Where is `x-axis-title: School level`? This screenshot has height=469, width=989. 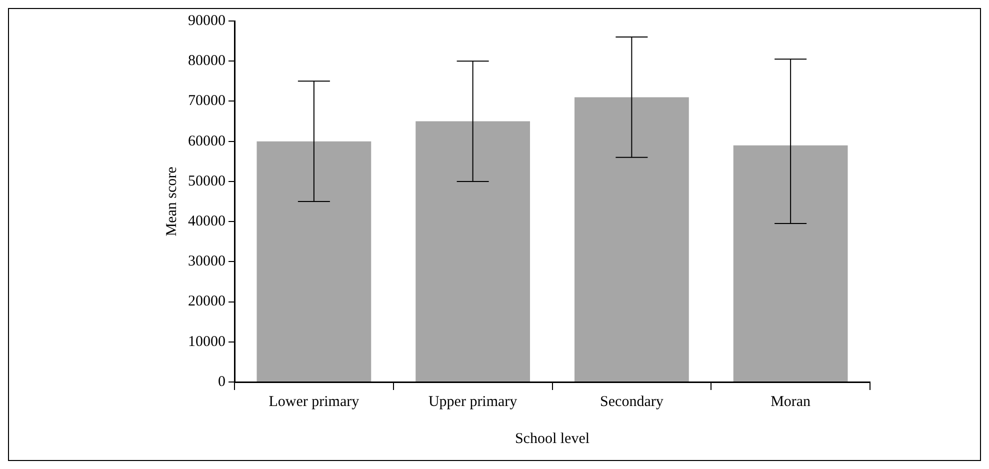
x-axis-title: School level is located at coordinates (552, 438).